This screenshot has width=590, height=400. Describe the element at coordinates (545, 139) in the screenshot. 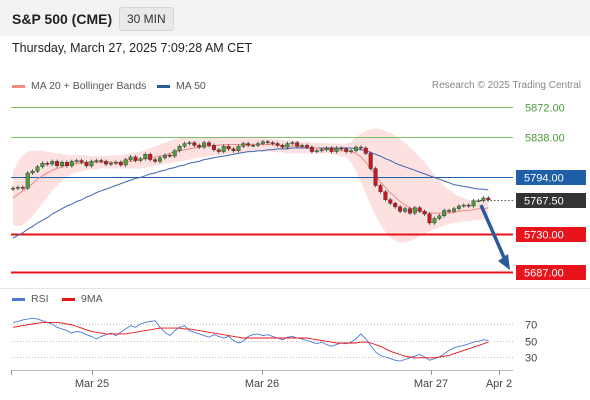

I see `level-label: 5838.00` at that location.